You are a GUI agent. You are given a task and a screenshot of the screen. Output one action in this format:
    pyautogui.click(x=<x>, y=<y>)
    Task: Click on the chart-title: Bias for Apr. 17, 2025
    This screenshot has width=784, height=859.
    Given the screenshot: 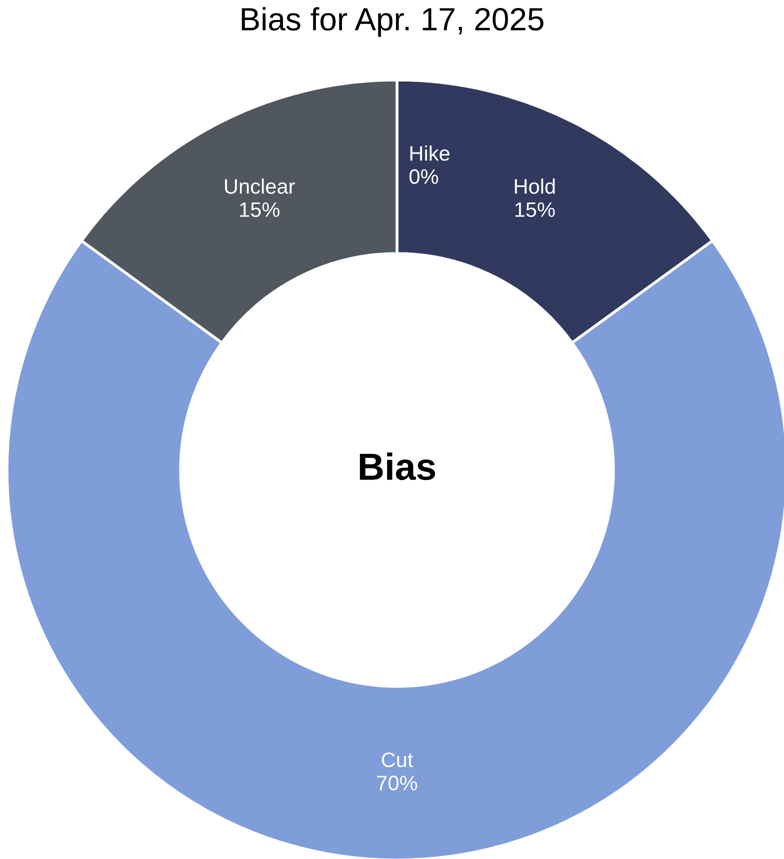 What is the action you would take?
    pyautogui.click(x=393, y=22)
    